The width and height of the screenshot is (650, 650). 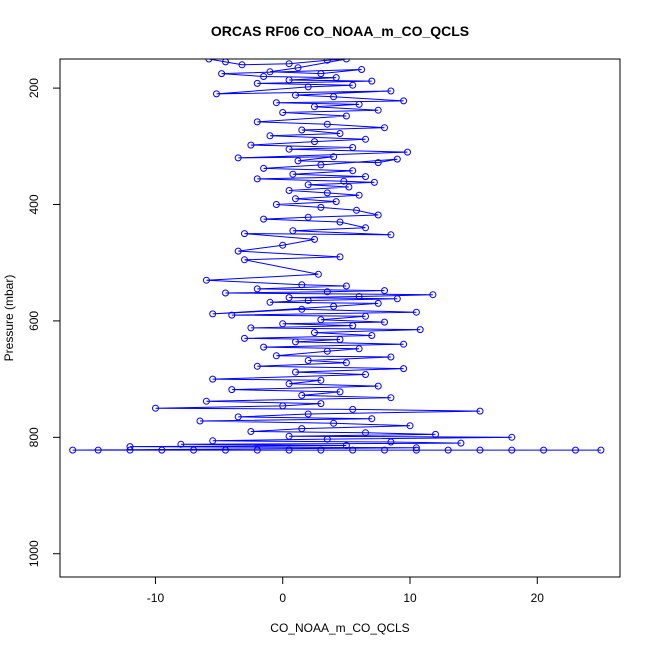 I want to click on x-tick-label: 10, so click(x=410, y=598).